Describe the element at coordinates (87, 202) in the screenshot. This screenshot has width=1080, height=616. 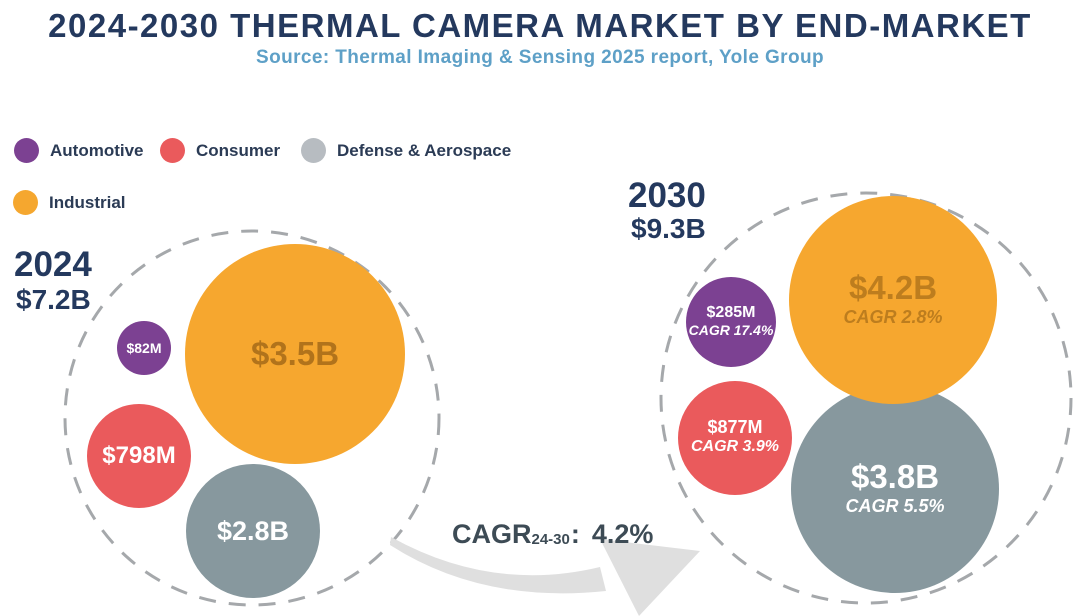
I see `legend-label: Industrial` at that location.